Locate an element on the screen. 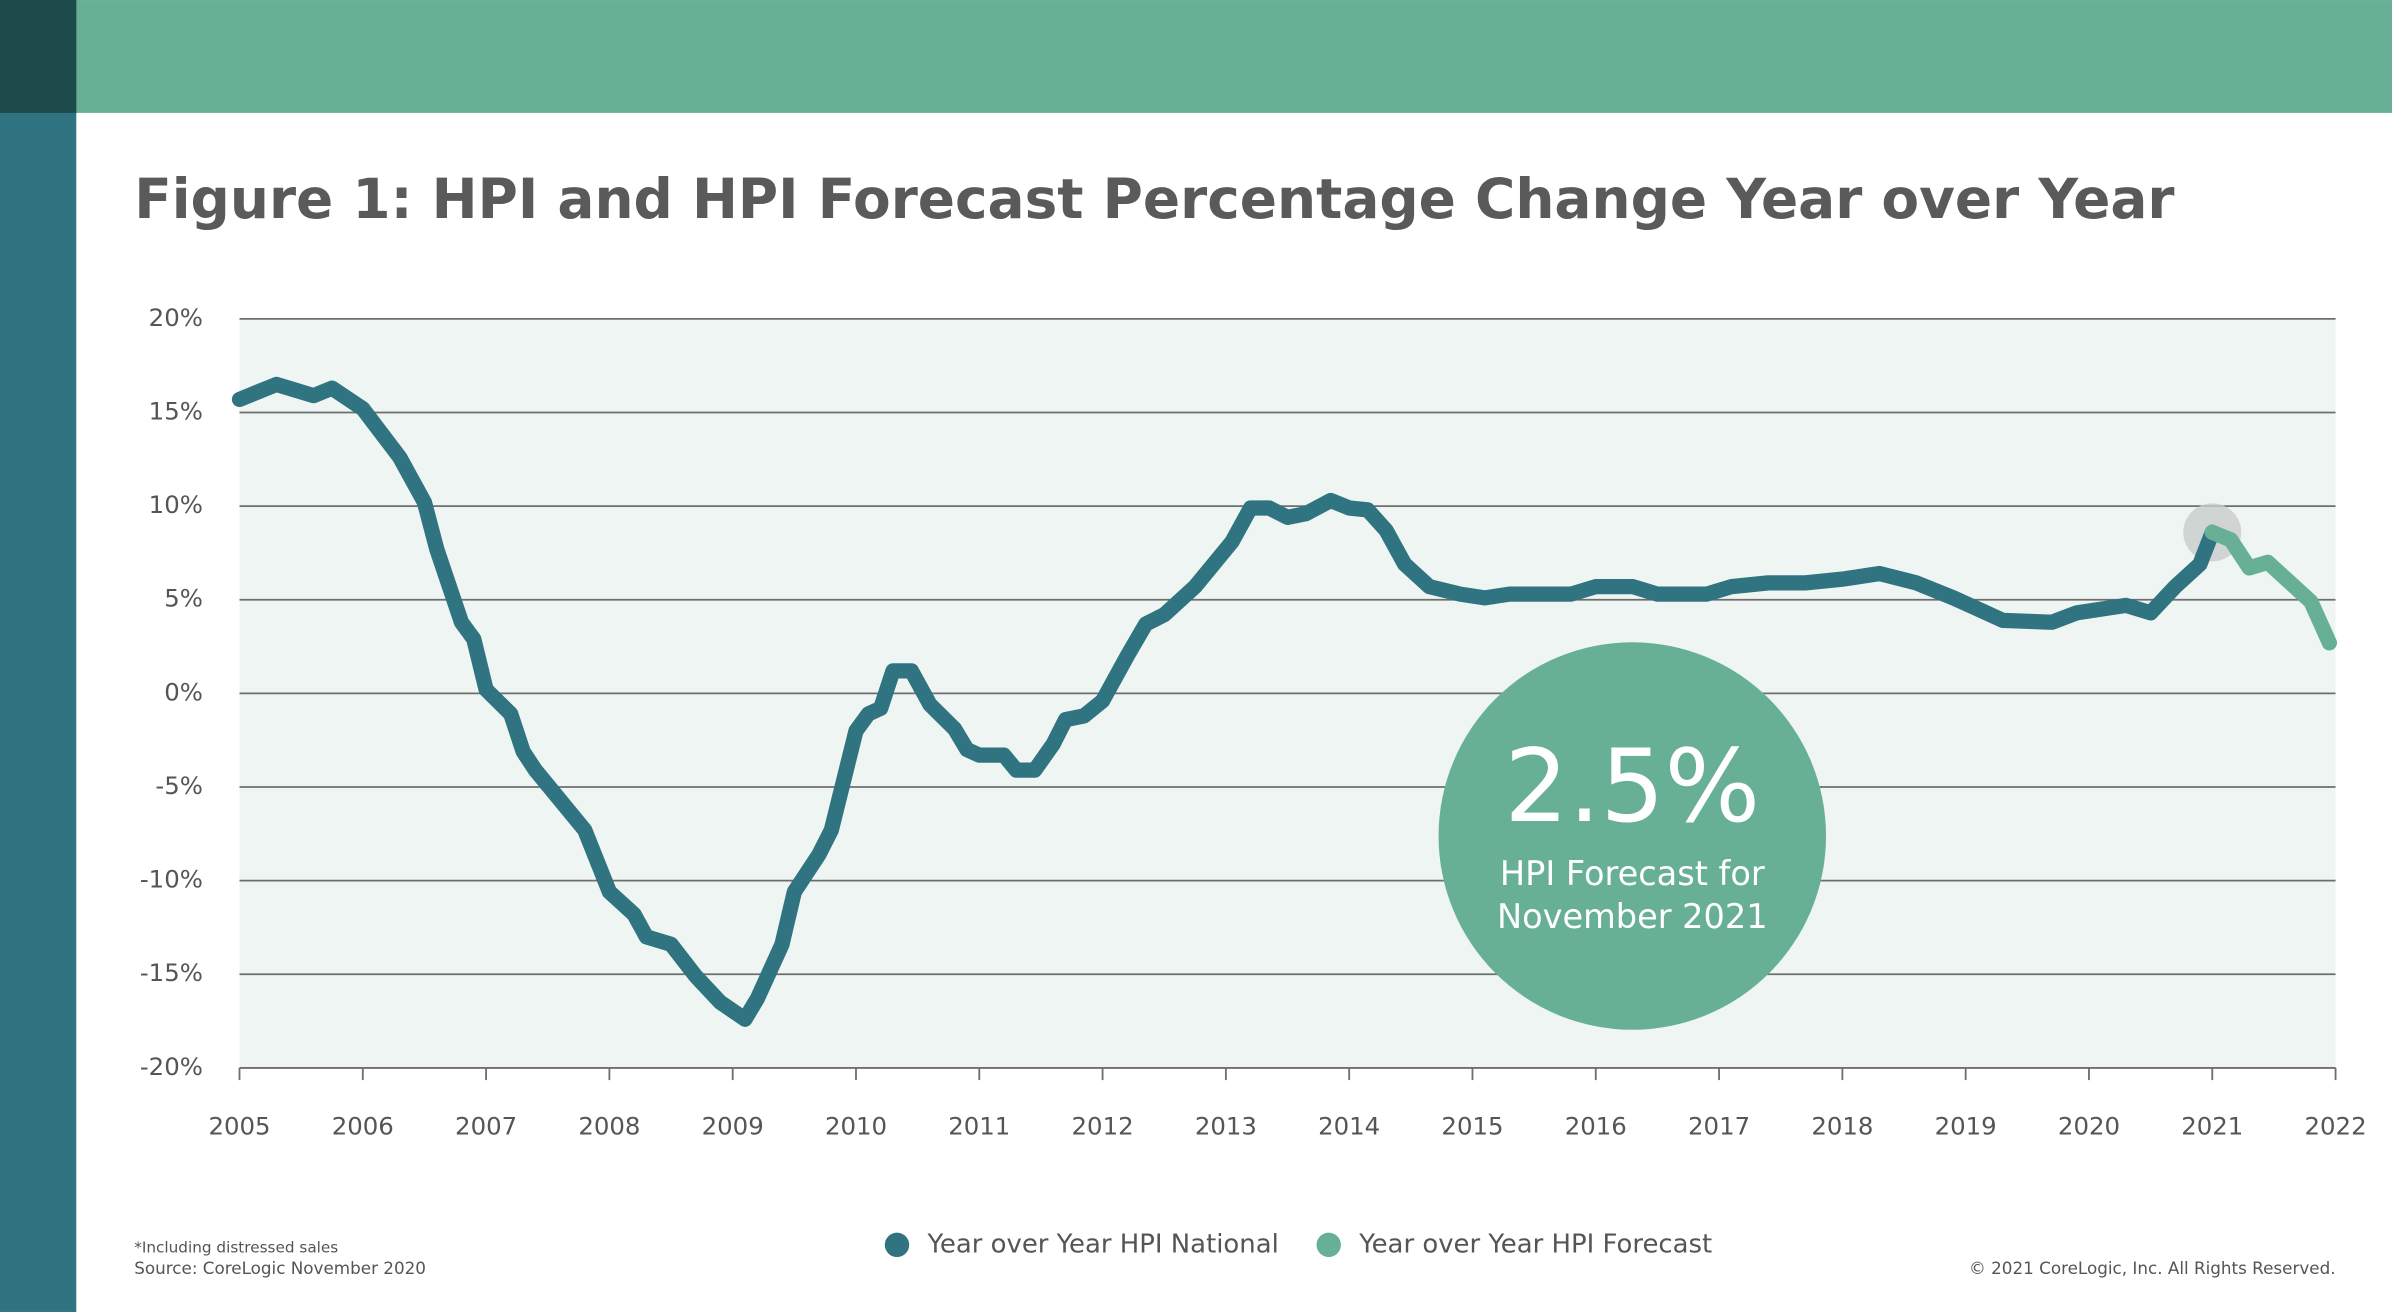 This screenshot has height=1312, width=2392. x-tick-label: 2010 is located at coordinates (856, 1125).